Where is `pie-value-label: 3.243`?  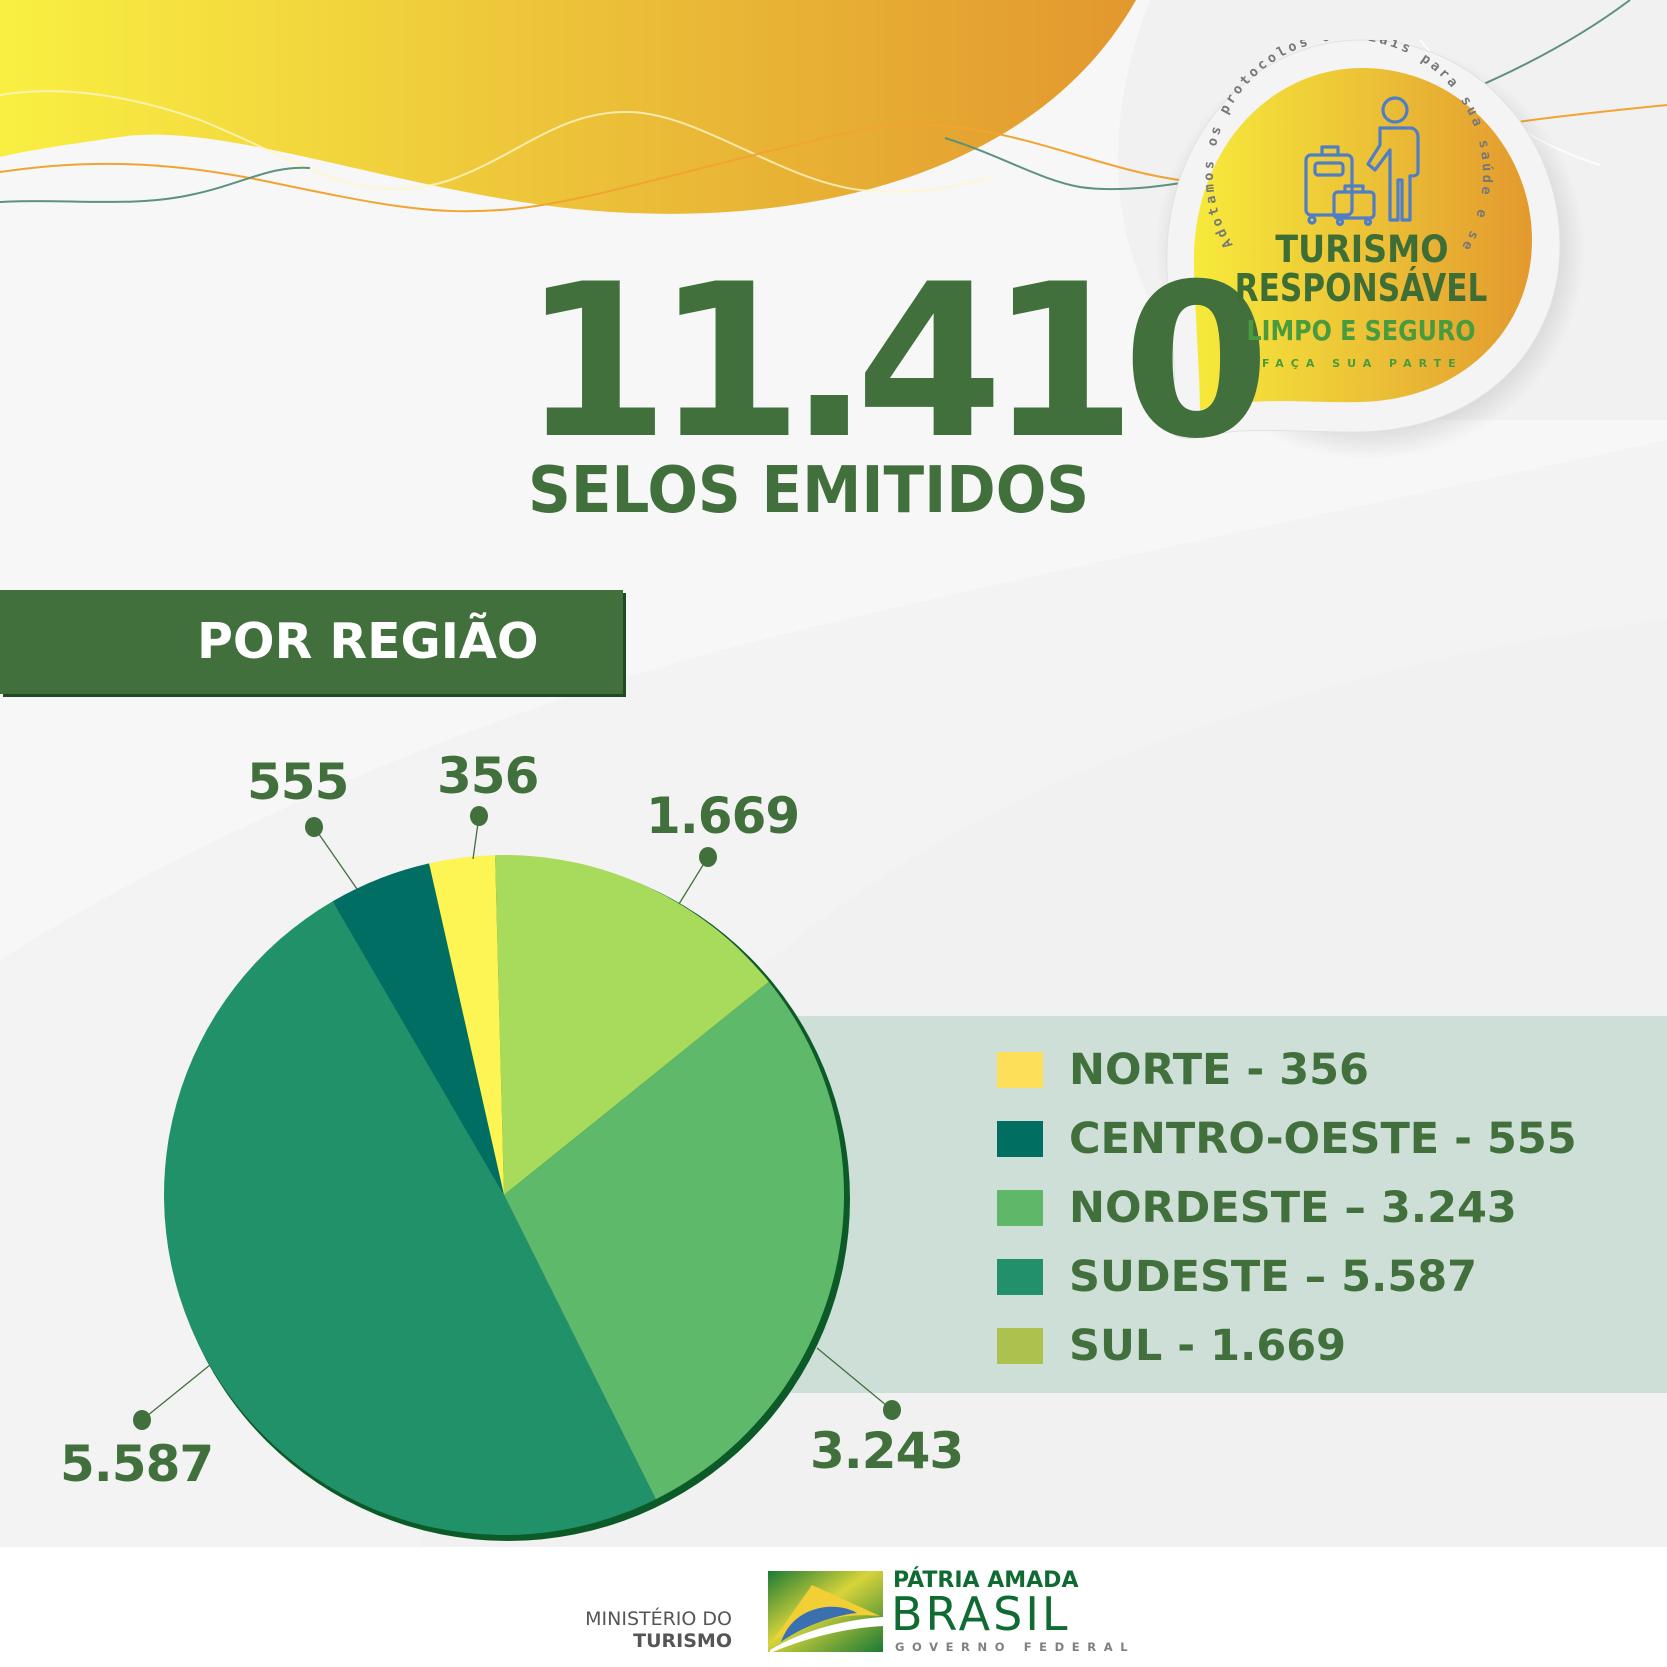 pie-value-label: 3.243 is located at coordinates (887, 1451).